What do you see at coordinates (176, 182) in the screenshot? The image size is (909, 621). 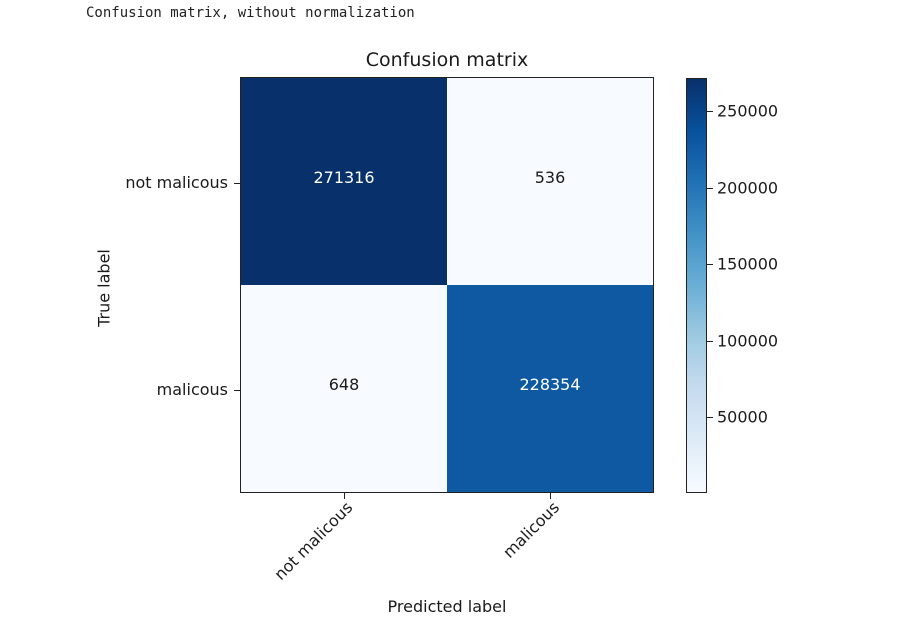 I see `y-tick-label: not malicous` at bounding box center [176, 182].